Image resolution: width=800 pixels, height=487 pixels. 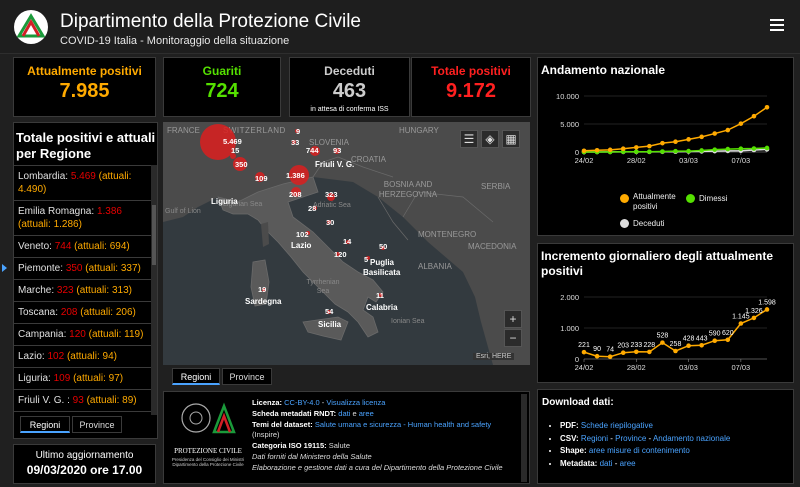 I want to click on tab-province: Province, so click(x=97, y=424).